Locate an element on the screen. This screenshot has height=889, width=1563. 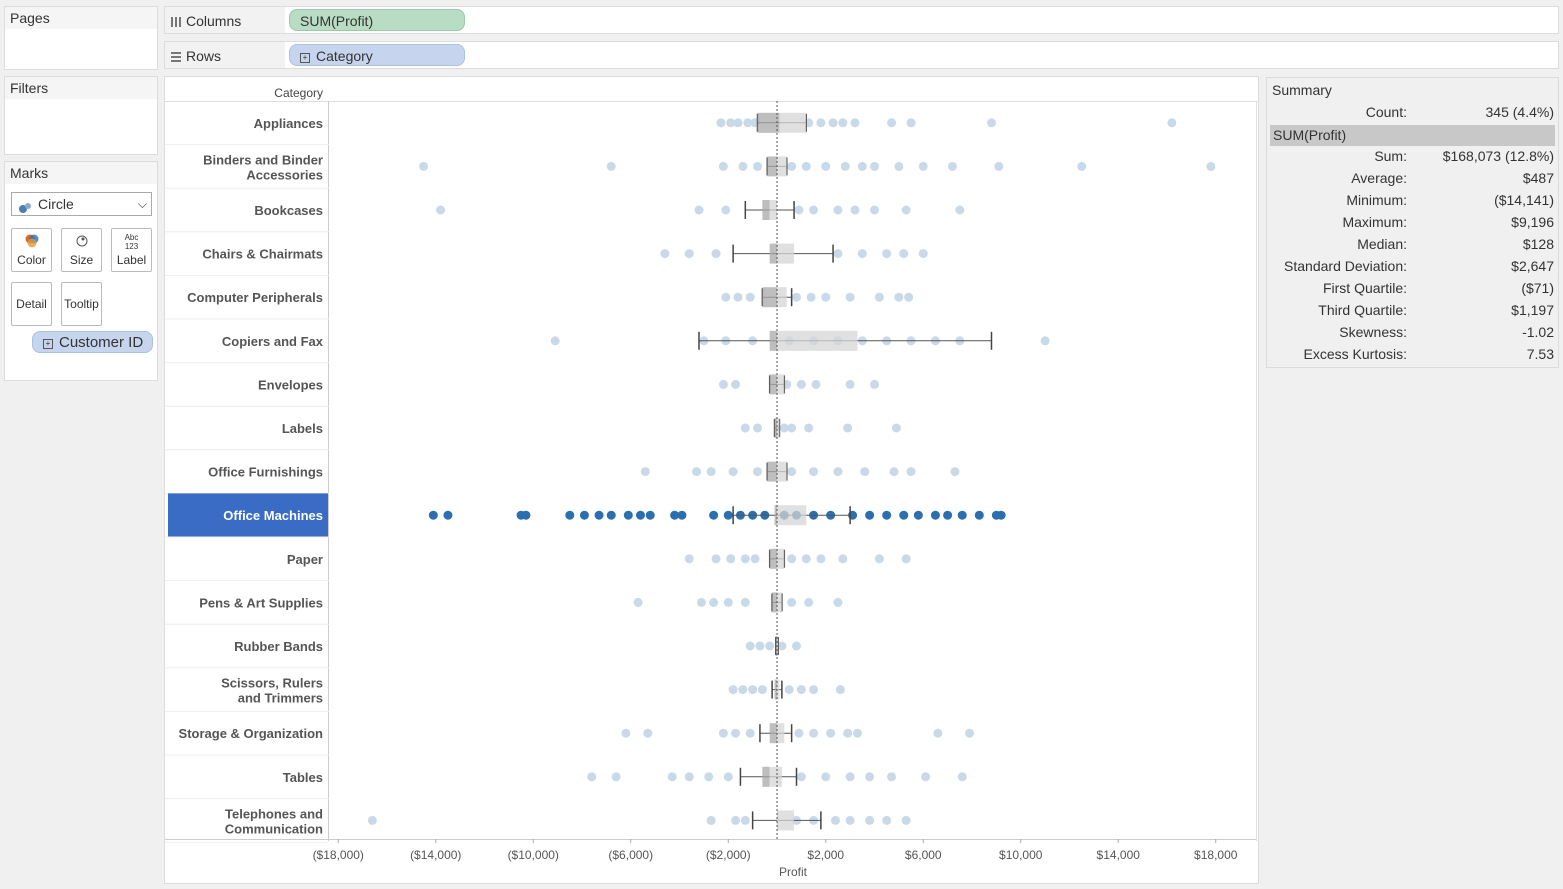
category-label: Labels is located at coordinates (302, 428).